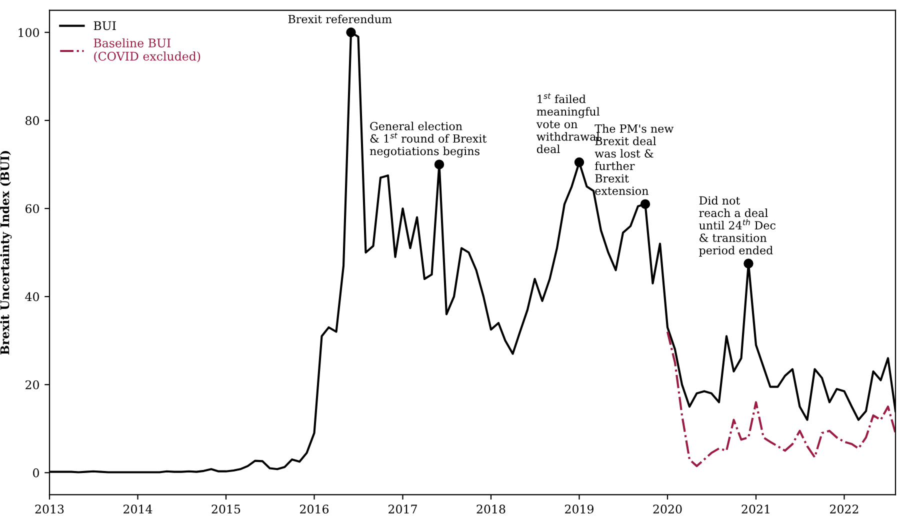 Image resolution: width=900 pixels, height=518 pixels. Describe the element at coordinates (491, 509) in the screenshot. I see `x-tick-label: 2018` at that location.